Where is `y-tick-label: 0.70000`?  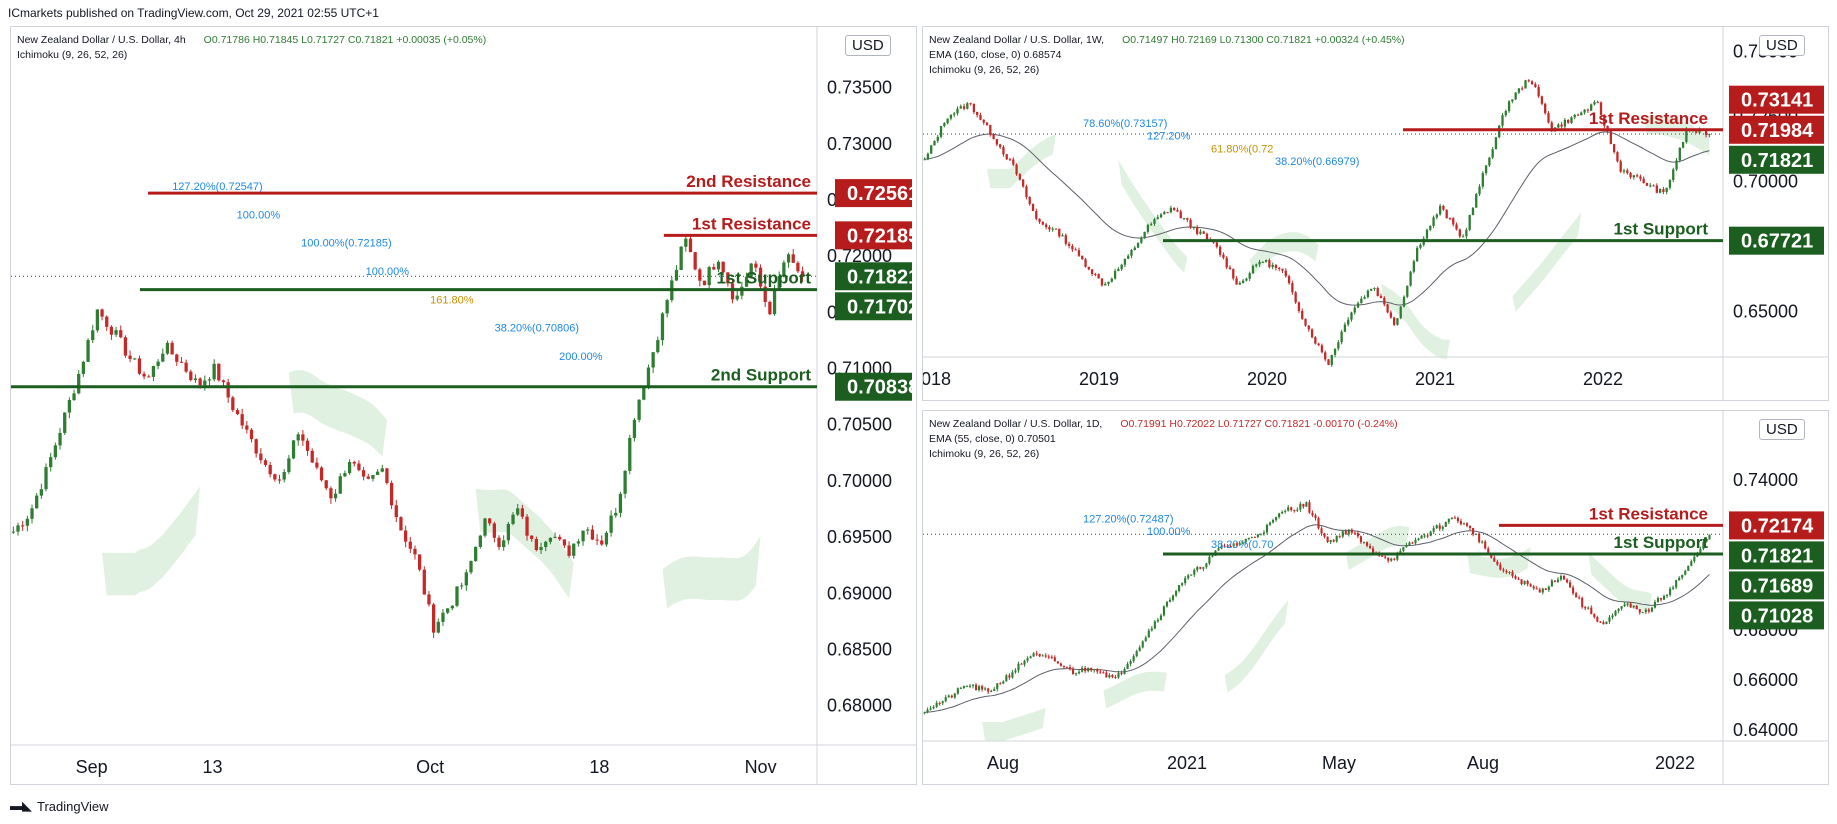
y-tick-label: 0.70000 is located at coordinates (859, 481).